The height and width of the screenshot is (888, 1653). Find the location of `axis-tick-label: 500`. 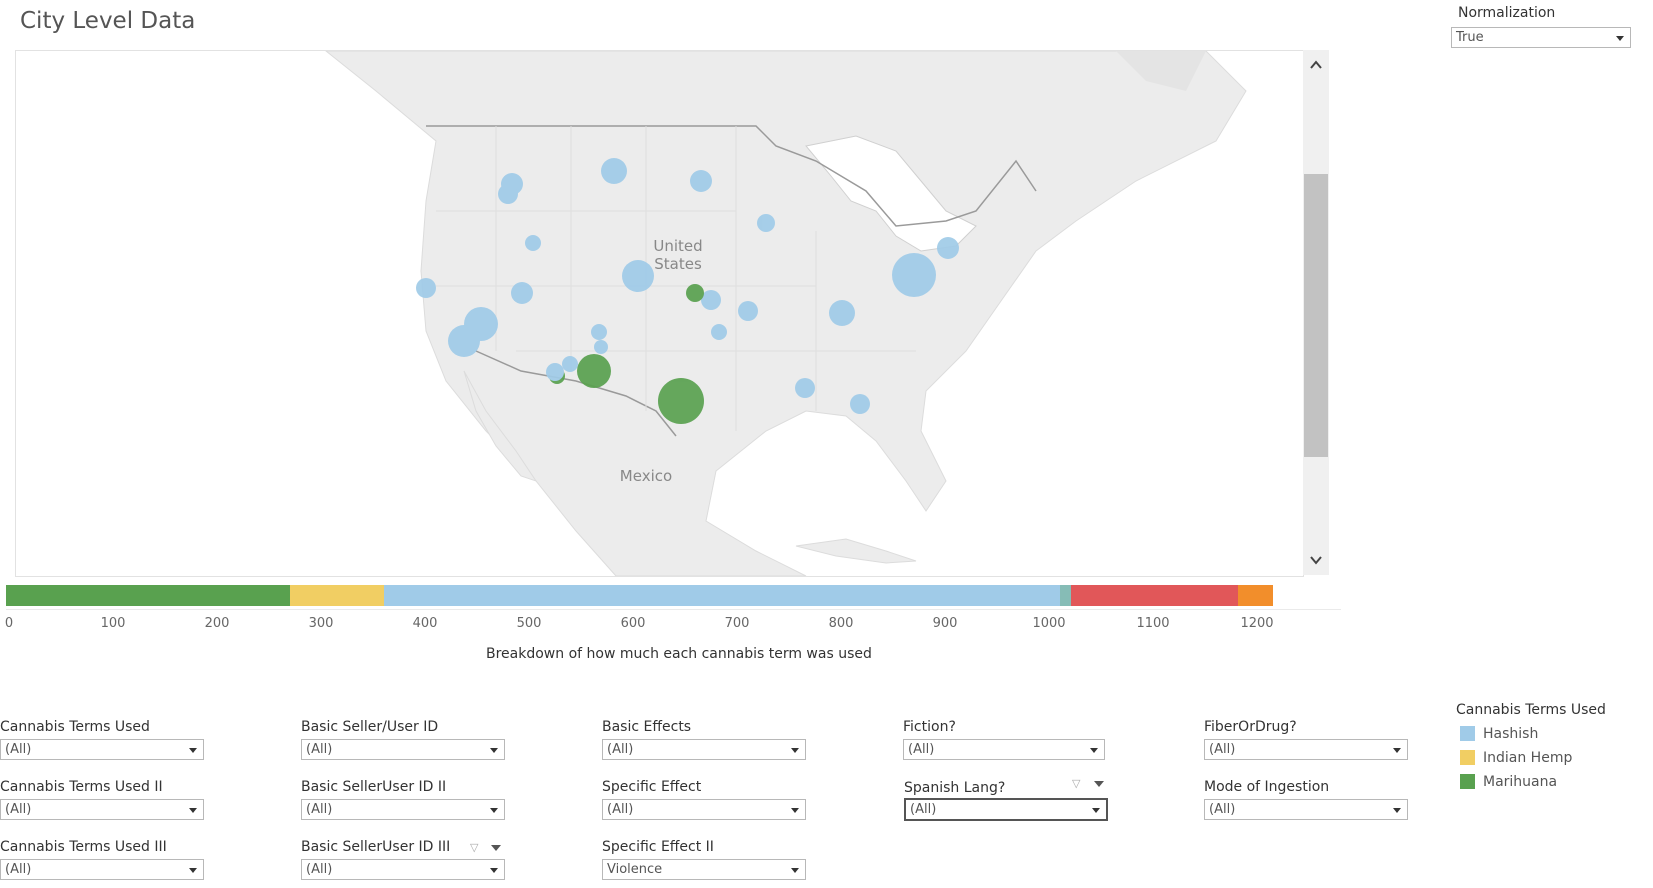

axis-tick-label: 500 is located at coordinates (529, 623).